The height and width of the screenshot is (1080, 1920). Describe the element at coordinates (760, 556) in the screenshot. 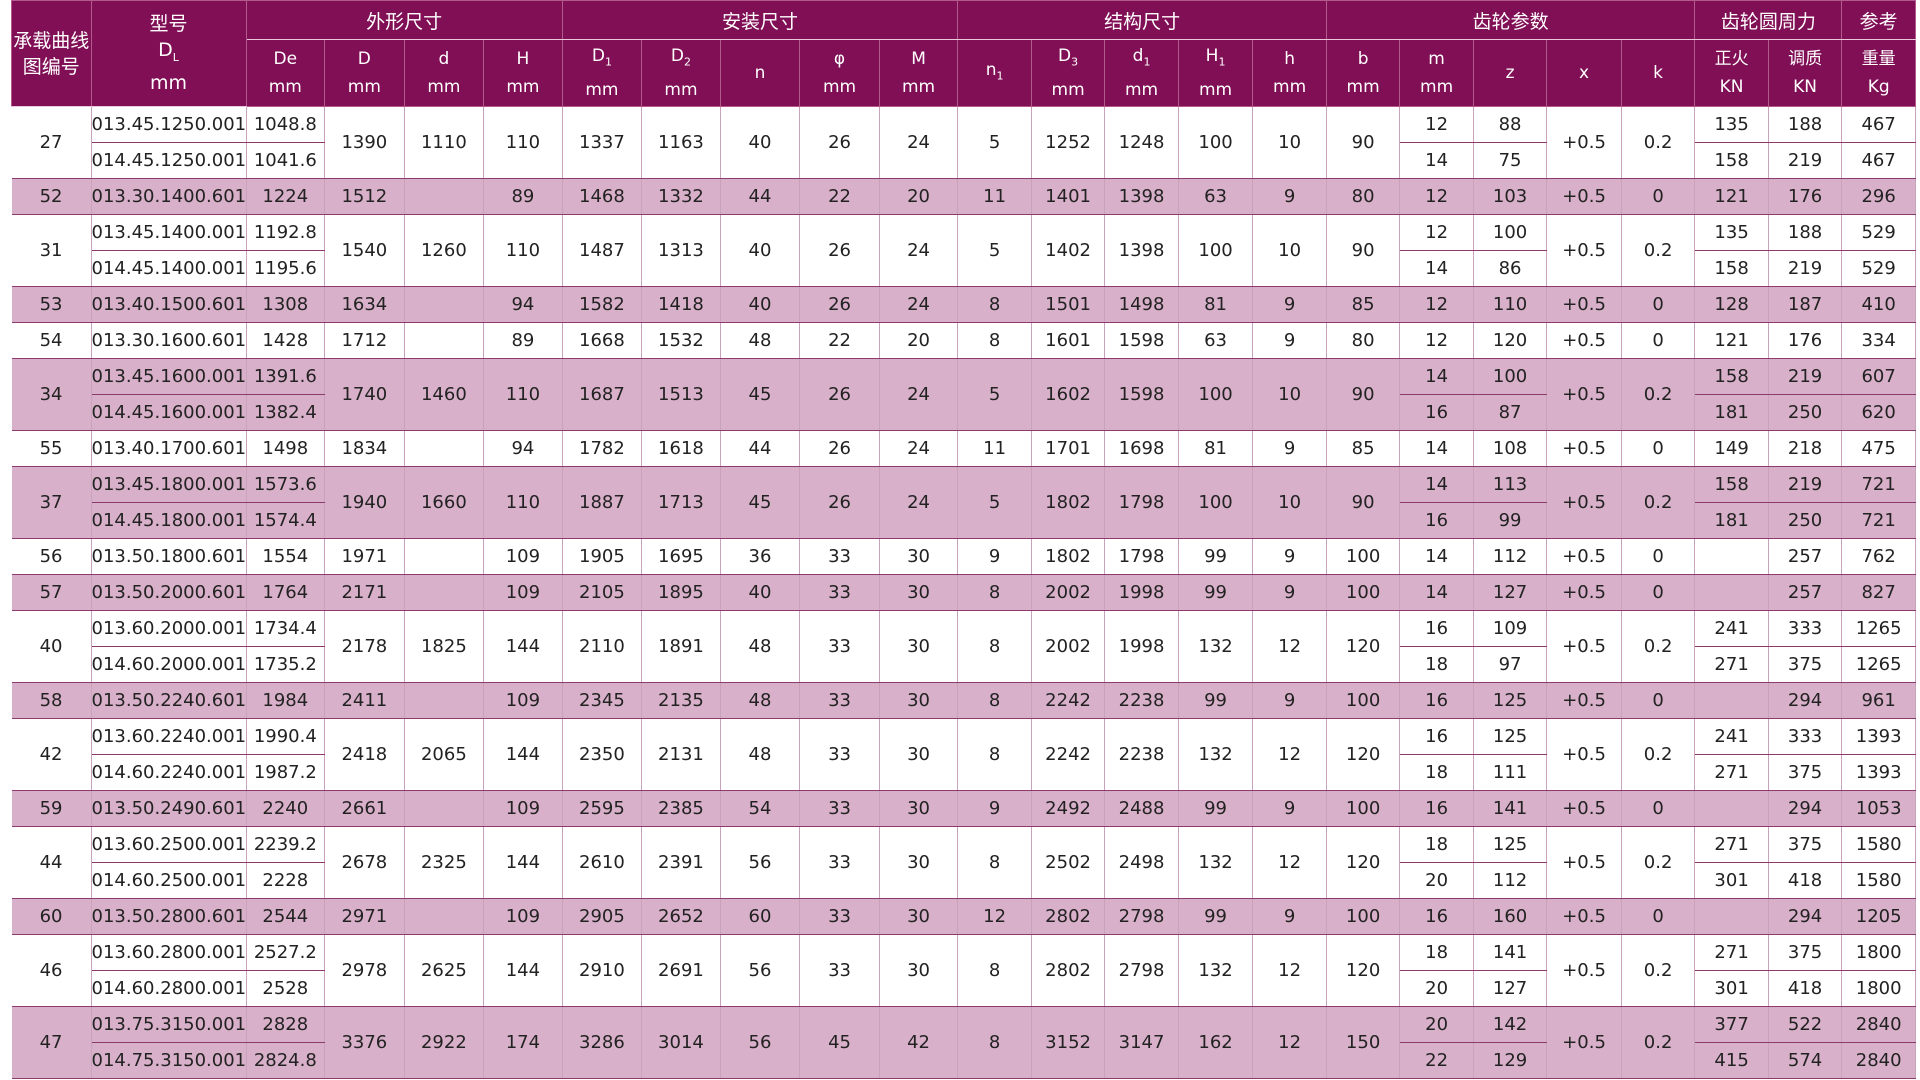

I see `cell-n: 36` at that location.